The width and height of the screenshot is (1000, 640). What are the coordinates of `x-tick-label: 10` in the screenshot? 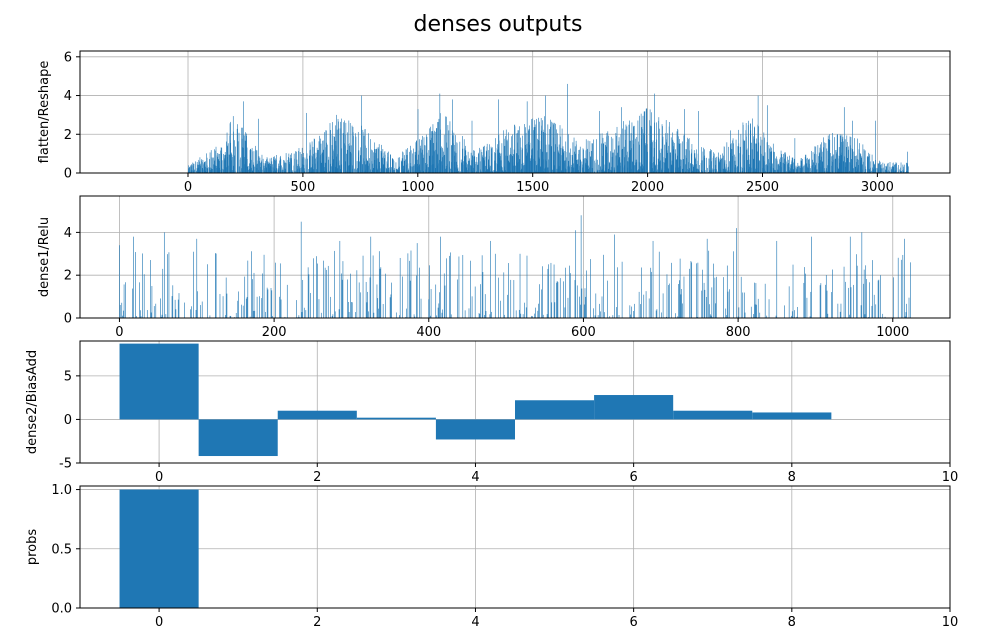 It's located at (950, 622).